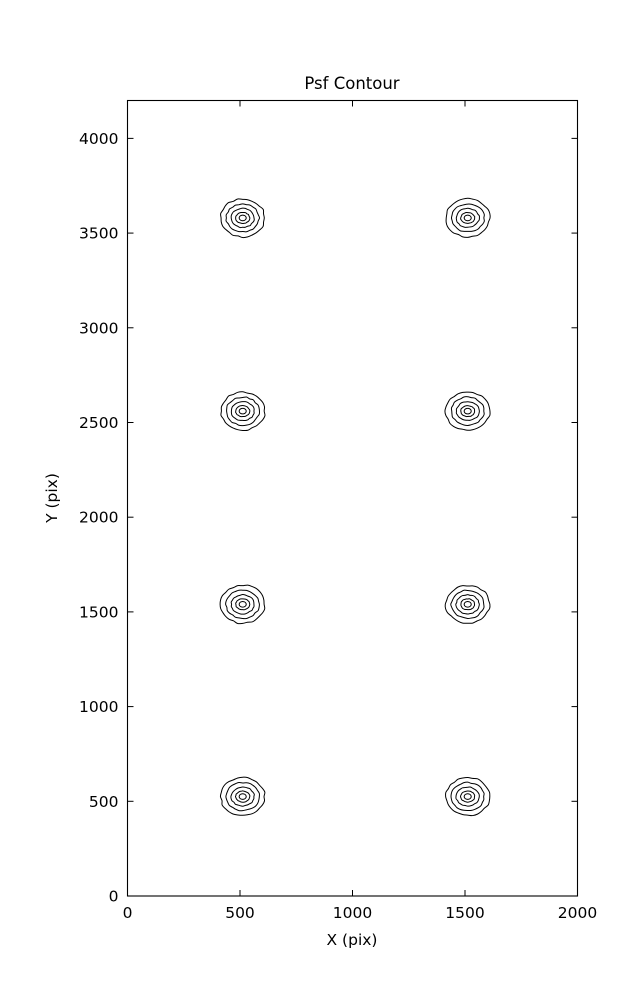  What do you see at coordinates (114, 897) in the screenshot?
I see `y-tick-label: 0` at bounding box center [114, 897].